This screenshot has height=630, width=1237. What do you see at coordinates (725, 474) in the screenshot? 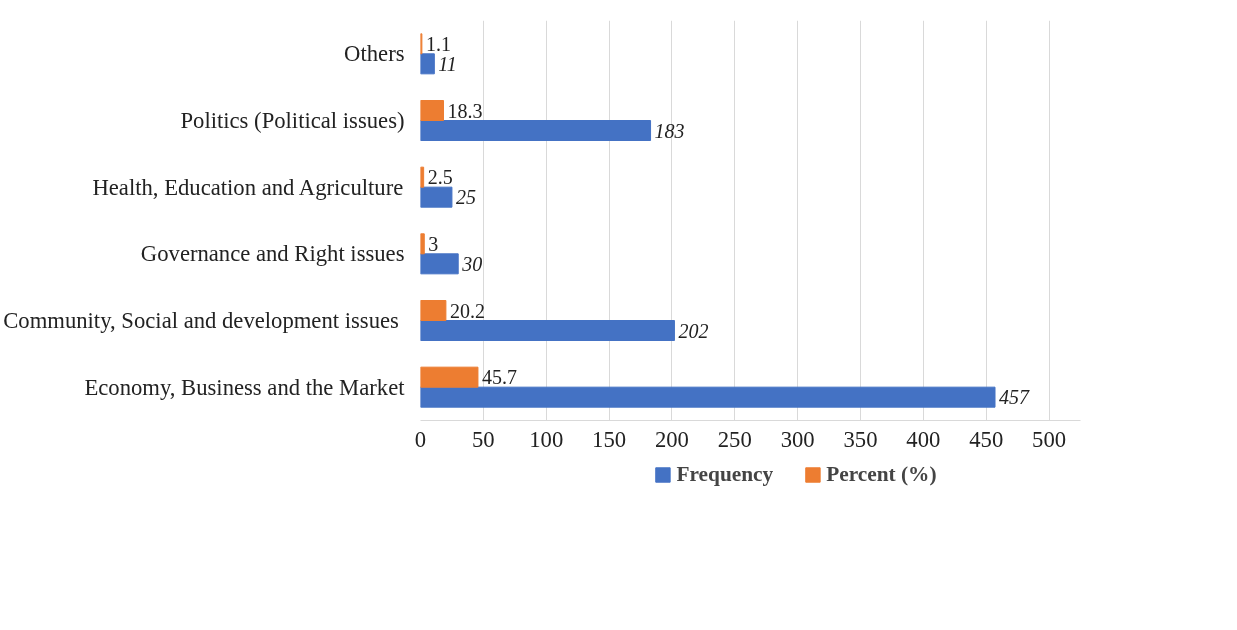
I see `legend-label: Frequency` at bounding box center [725, 474].